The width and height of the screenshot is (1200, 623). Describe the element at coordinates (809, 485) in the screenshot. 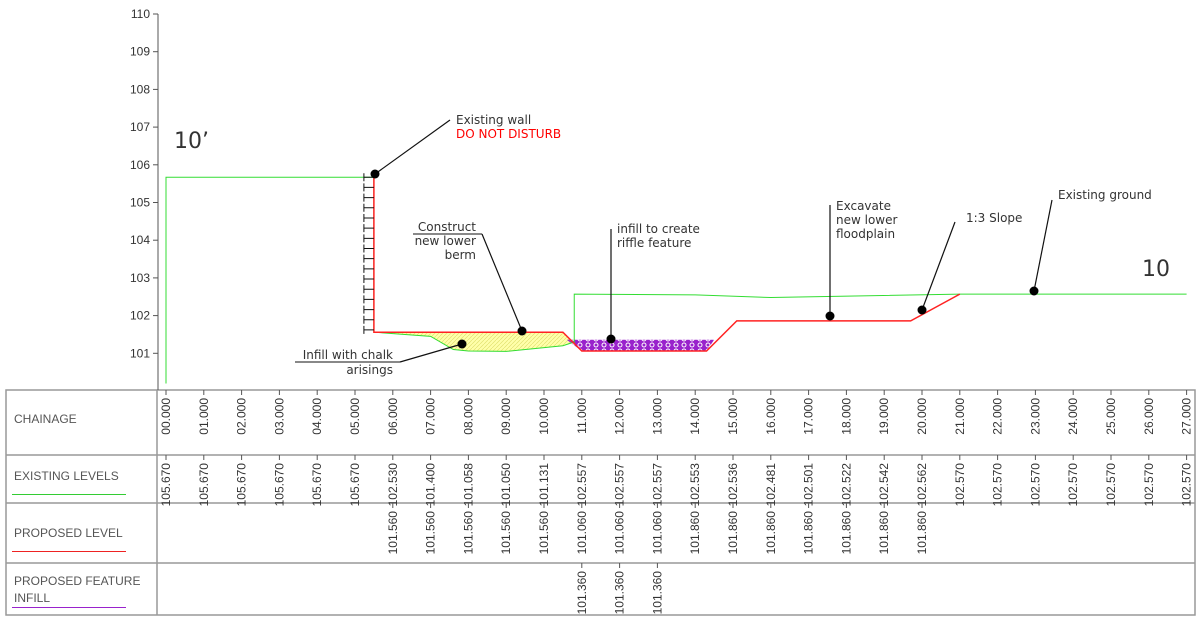

I see `existing-value: 102.501` at that location.